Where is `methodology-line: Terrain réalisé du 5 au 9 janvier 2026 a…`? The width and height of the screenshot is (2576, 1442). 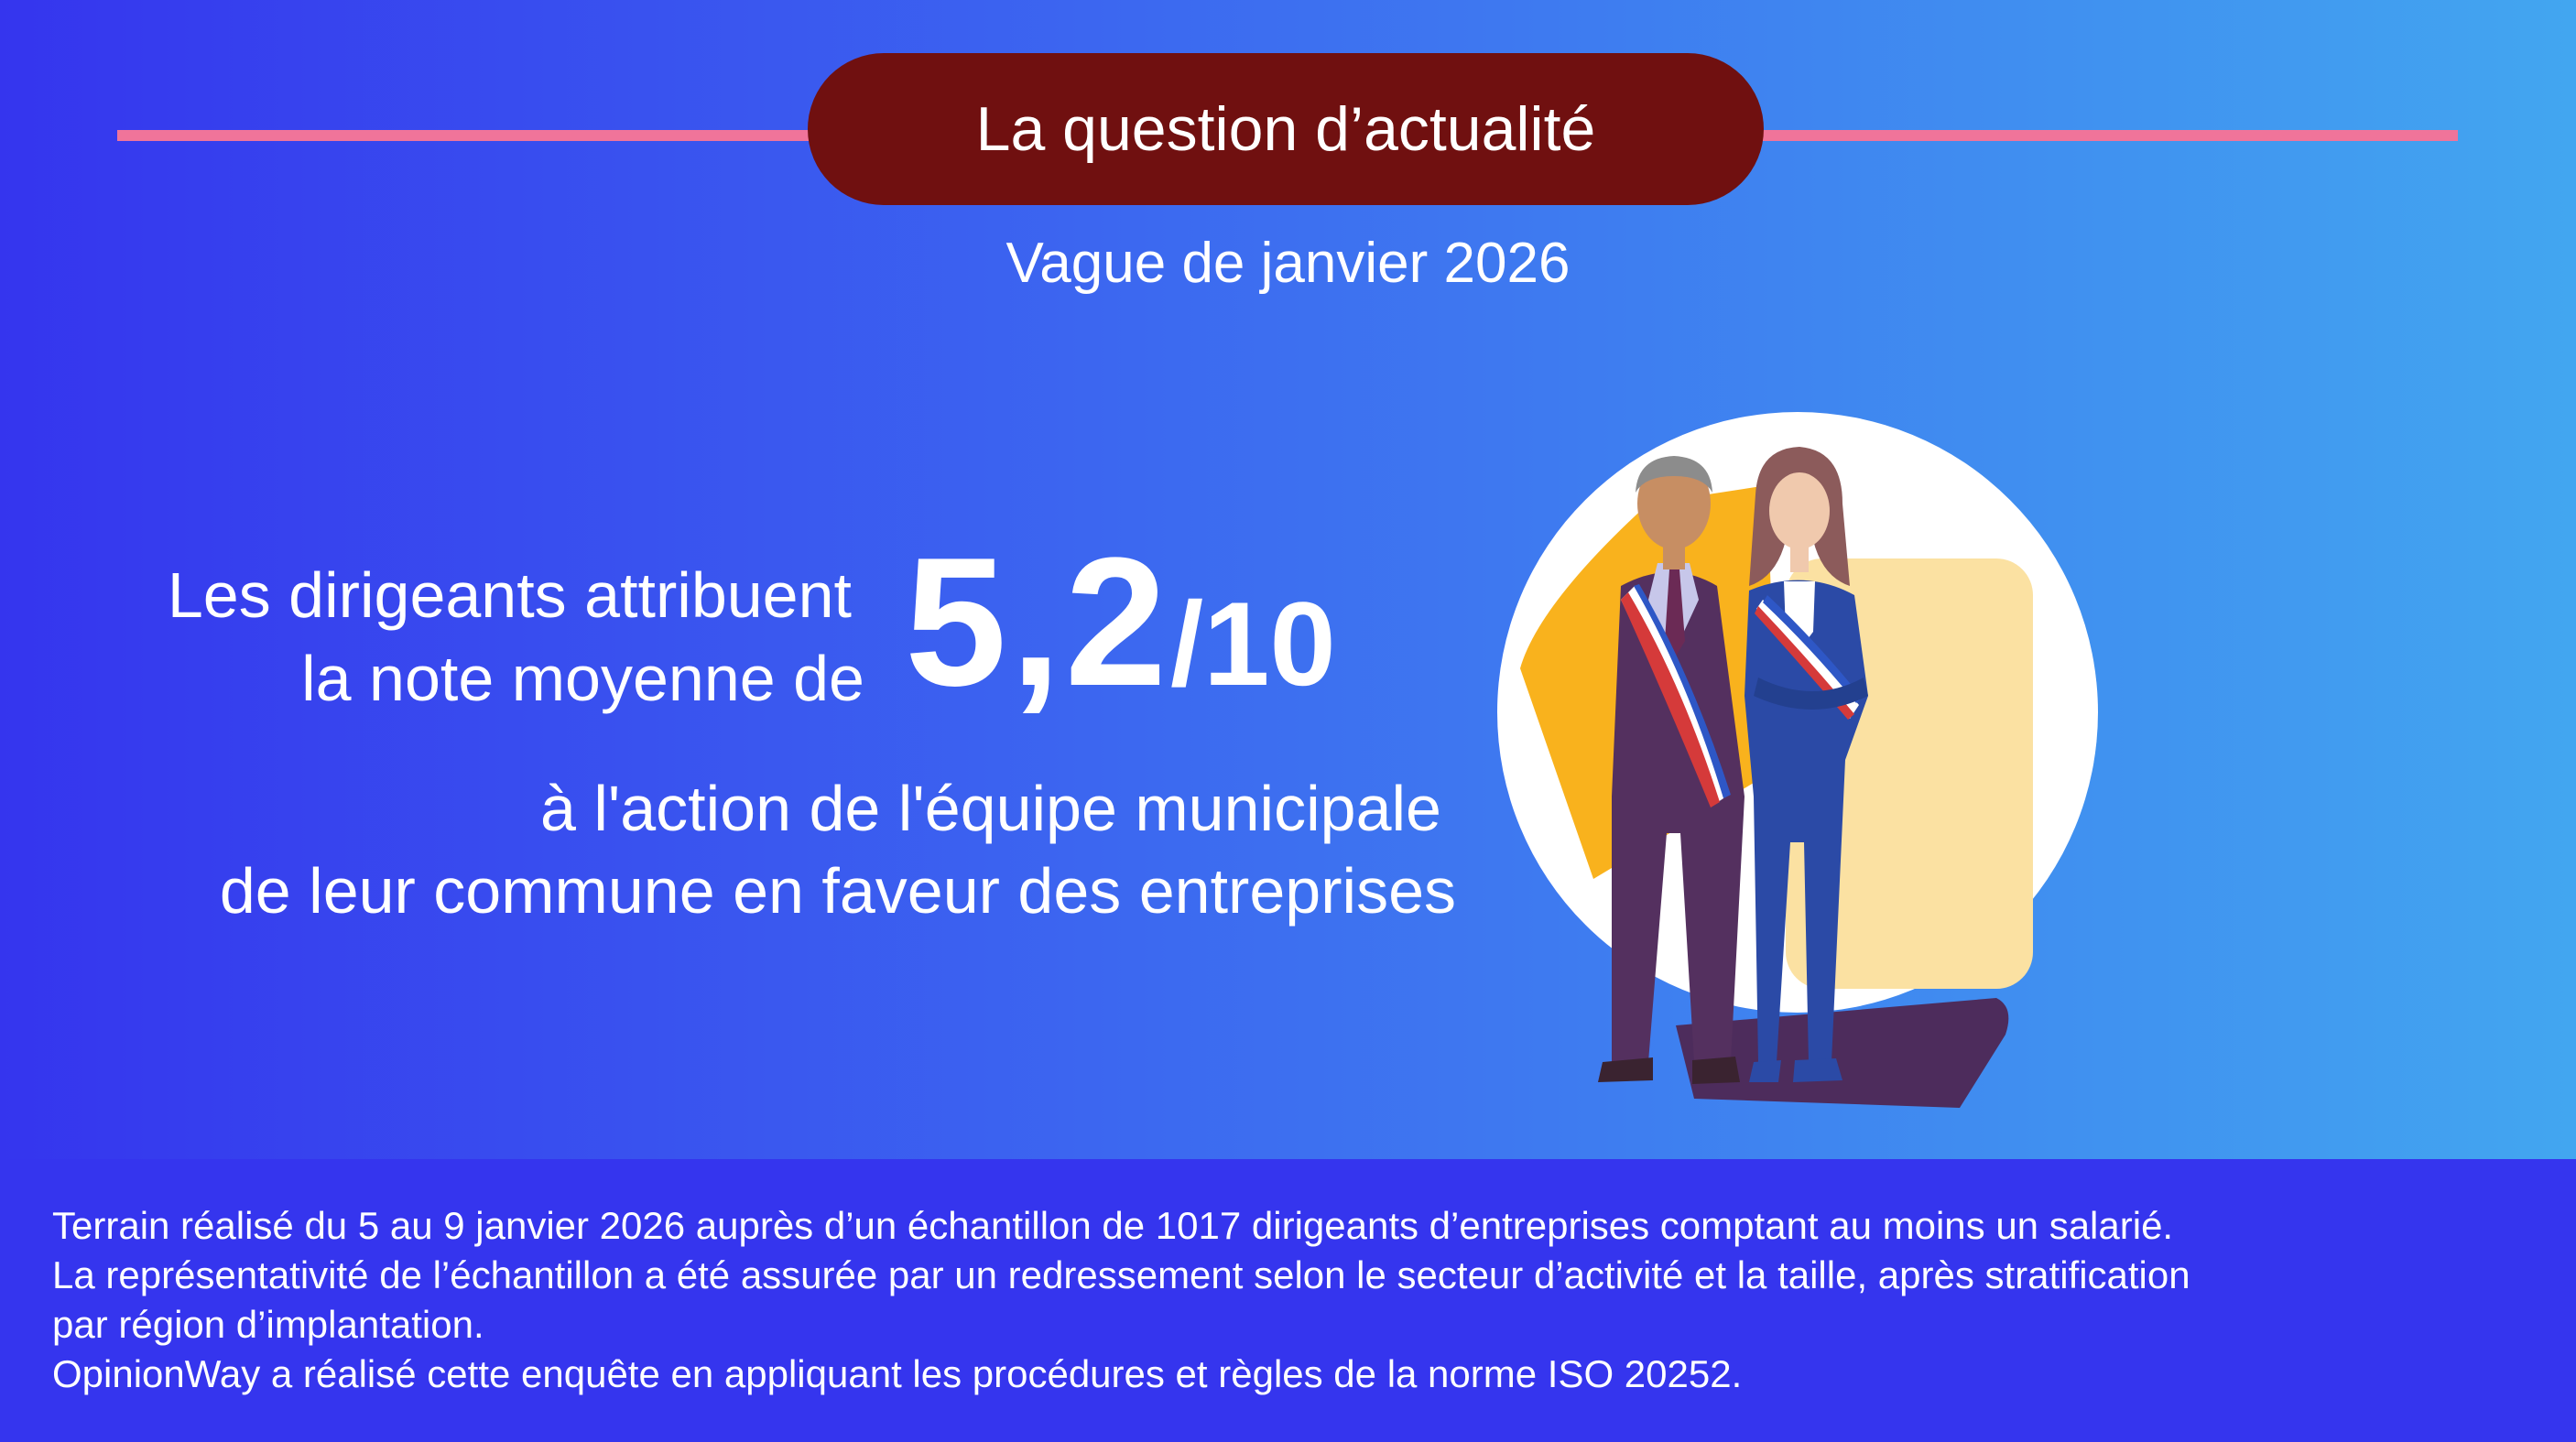
methodology-line: Terrain réalisé du 5 au 9 janvier 2026 a… is located at coordinates (1113, 1225).